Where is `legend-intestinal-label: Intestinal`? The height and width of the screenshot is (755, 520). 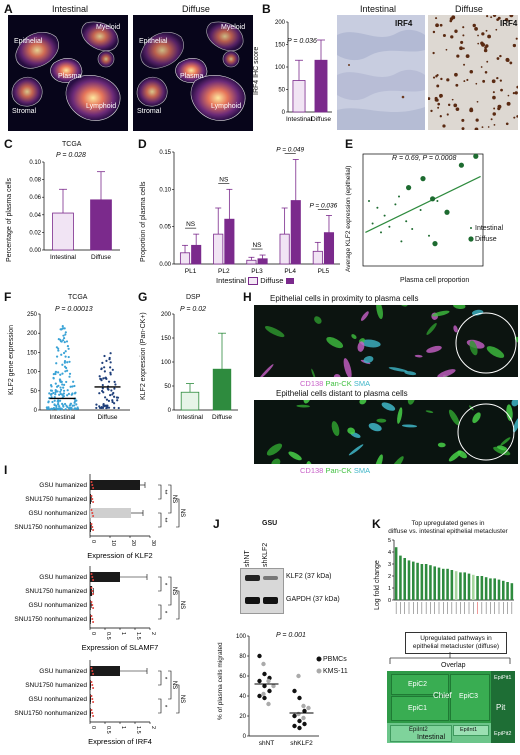
legend-intestinal-label: Intestinal is located at coordinates (231, 280).